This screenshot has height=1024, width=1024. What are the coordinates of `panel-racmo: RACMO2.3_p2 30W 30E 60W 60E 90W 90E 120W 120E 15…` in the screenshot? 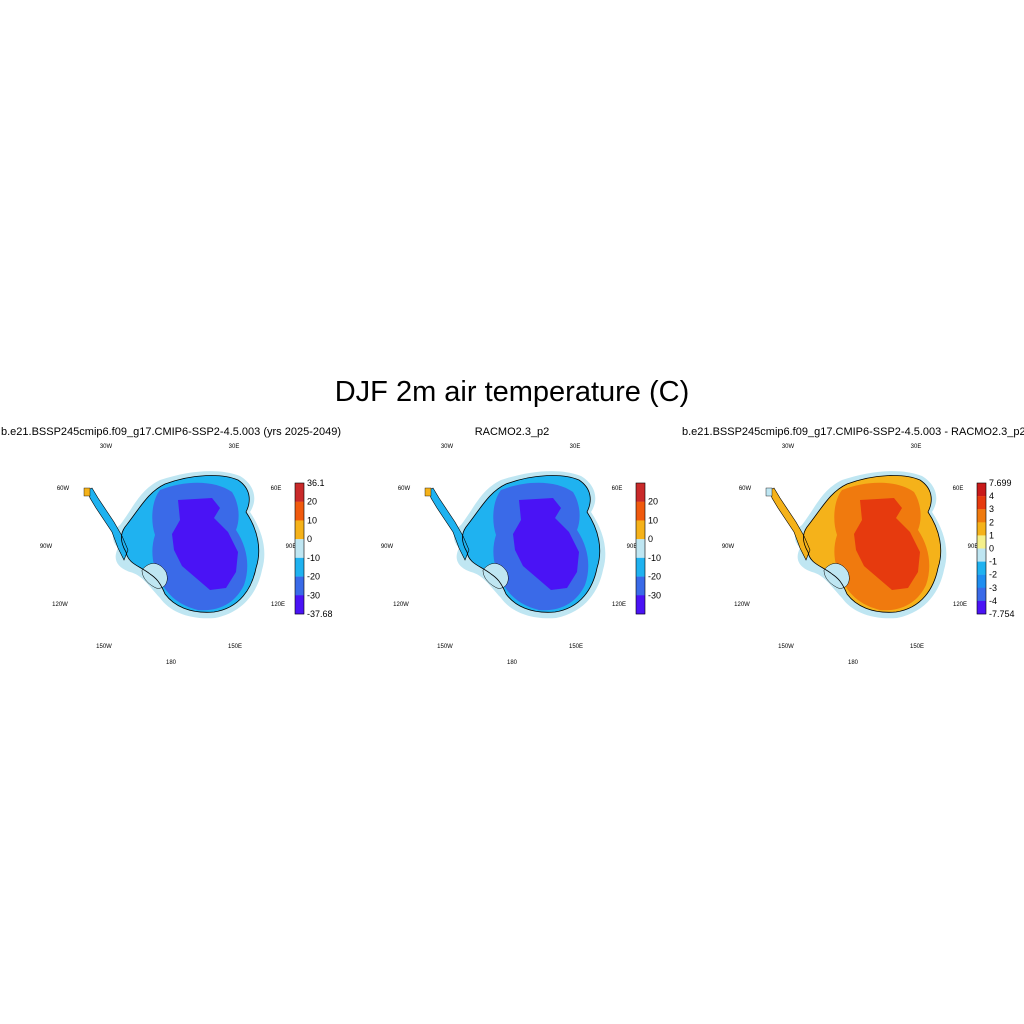 It's located at (512, 550).